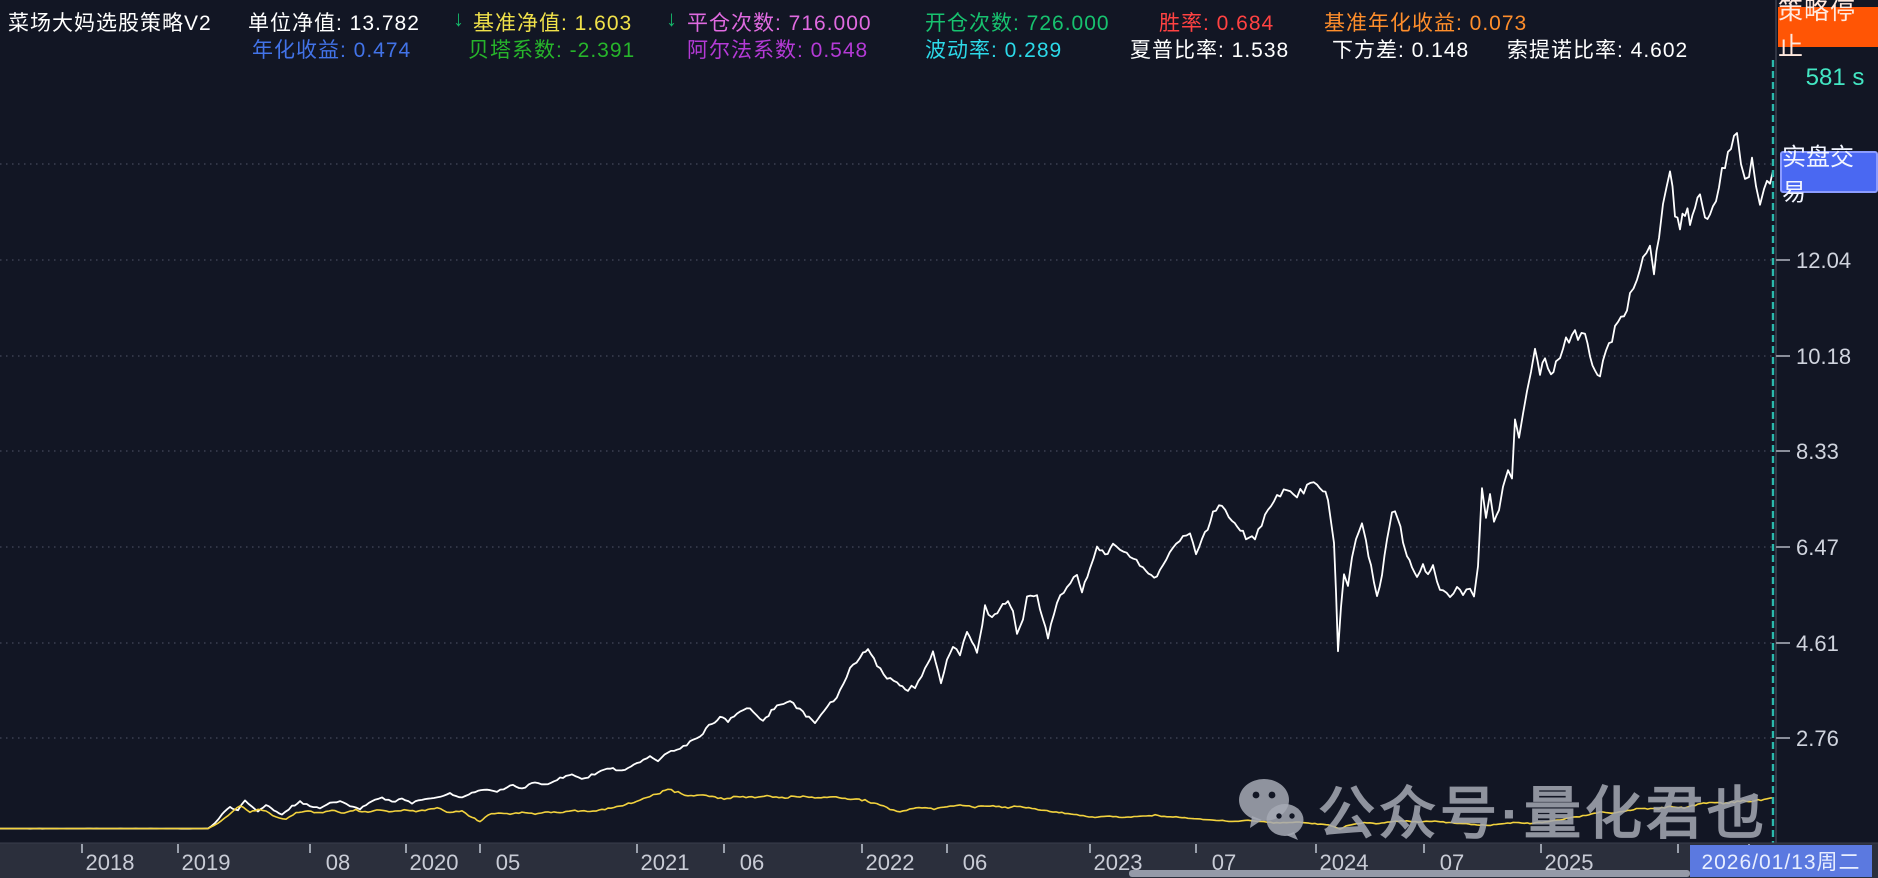  I want to click on y-axis-label: 12.04, so click(1823, 260).